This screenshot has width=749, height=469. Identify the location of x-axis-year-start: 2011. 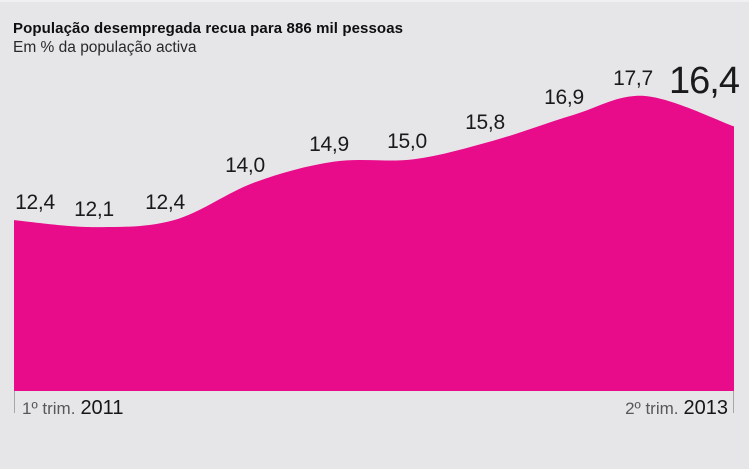
(102, 408).